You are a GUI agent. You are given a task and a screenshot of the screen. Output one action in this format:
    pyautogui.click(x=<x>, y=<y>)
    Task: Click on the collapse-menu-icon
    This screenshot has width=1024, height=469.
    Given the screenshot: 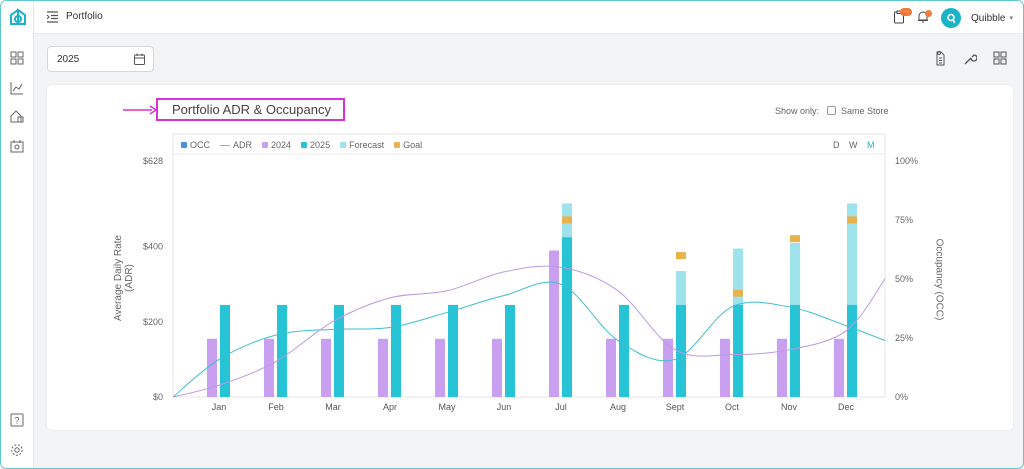 What is the action you would take?
    pyautogui.click(x=52, y=17)
    